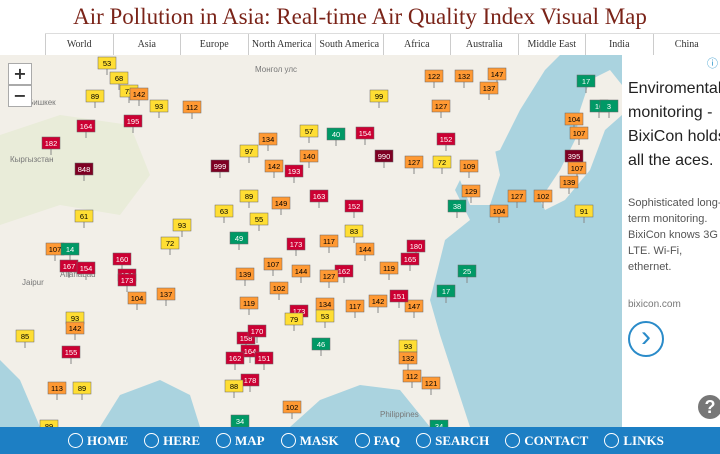 The height and width of the screenshot is (454, 720). What do you see at coordinates (127, 280) in the screenshot?
I see `aqi-value: 173` at bounding box center [127, 280].